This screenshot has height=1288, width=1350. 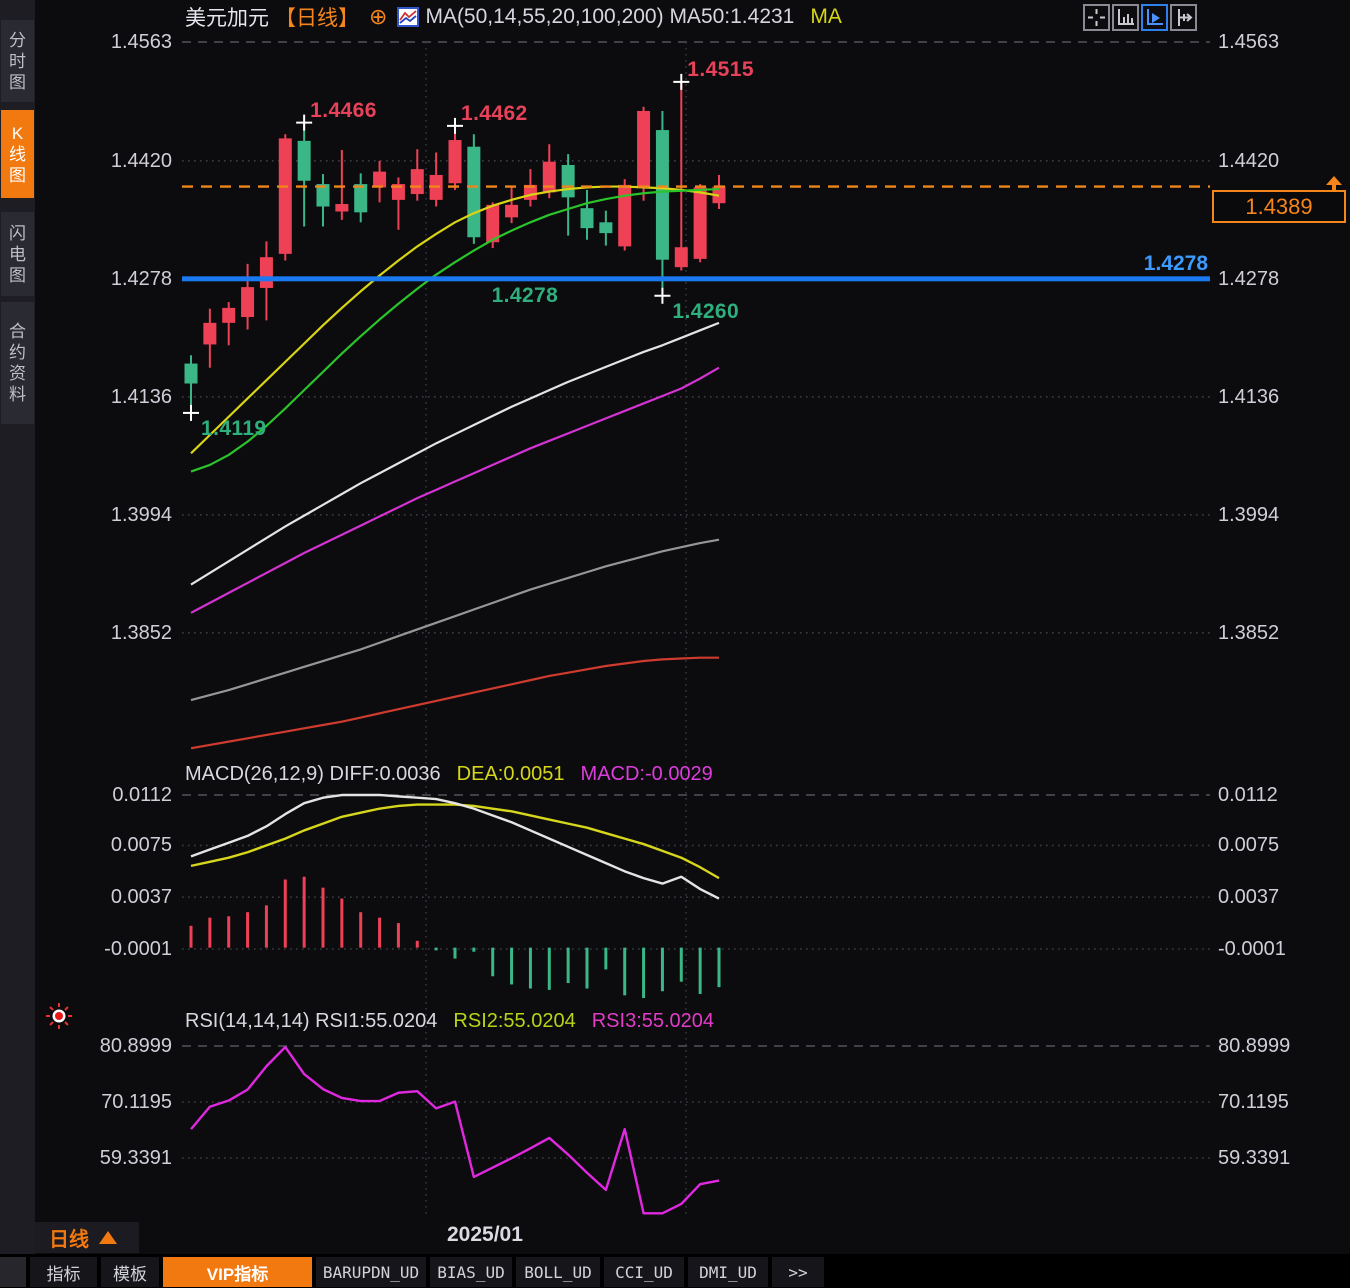 What do you see at coordinates (1125, 17) in the screenshot?
I see `y-axis-scale-icon` at bounding box center [1125, 17].